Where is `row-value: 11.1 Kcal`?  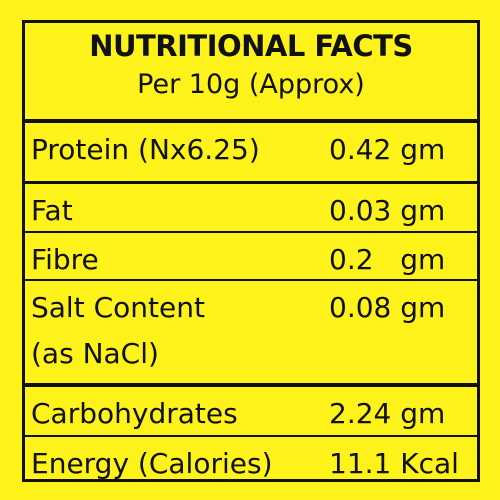
row-value: 11.1 Kcal is located at coordinates (394, 463).